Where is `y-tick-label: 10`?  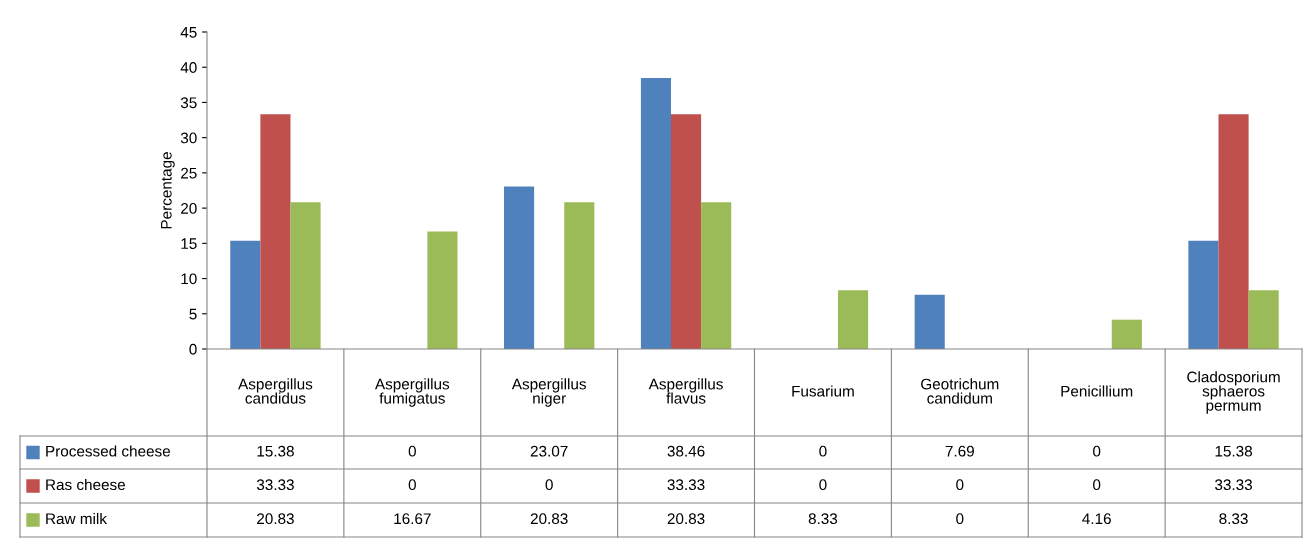 y-tick-label: 10 is located at coordinates (189, 279).